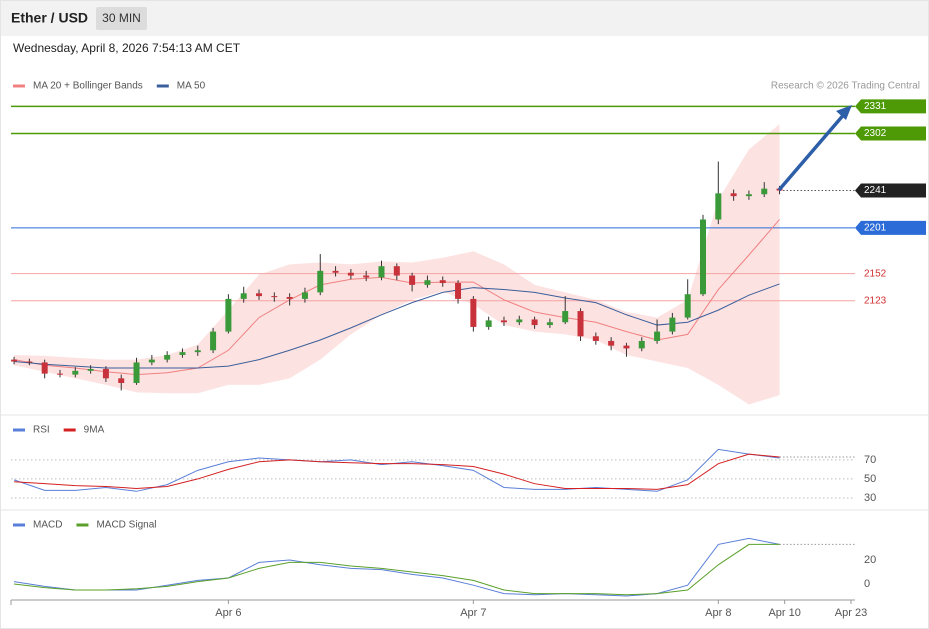 The height and width of the screenshot is (629, 929). I want to click on interval-label: 30 MIN, so click(121, 18).